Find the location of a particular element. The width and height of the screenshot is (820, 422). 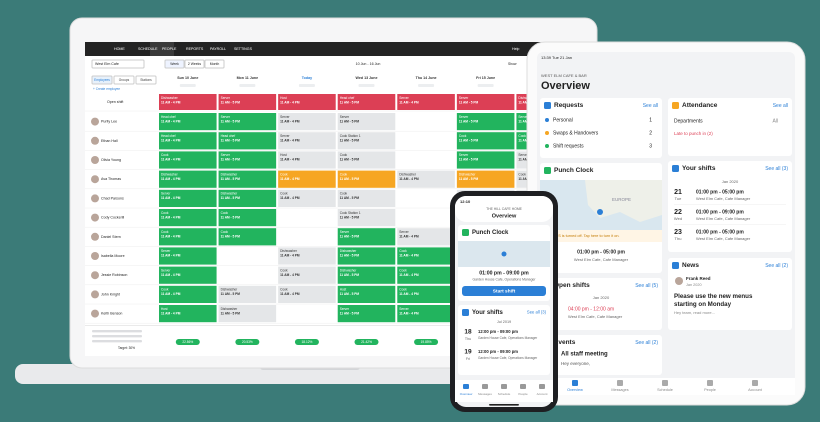

start-shift-button is located at coordinates (504, 291).